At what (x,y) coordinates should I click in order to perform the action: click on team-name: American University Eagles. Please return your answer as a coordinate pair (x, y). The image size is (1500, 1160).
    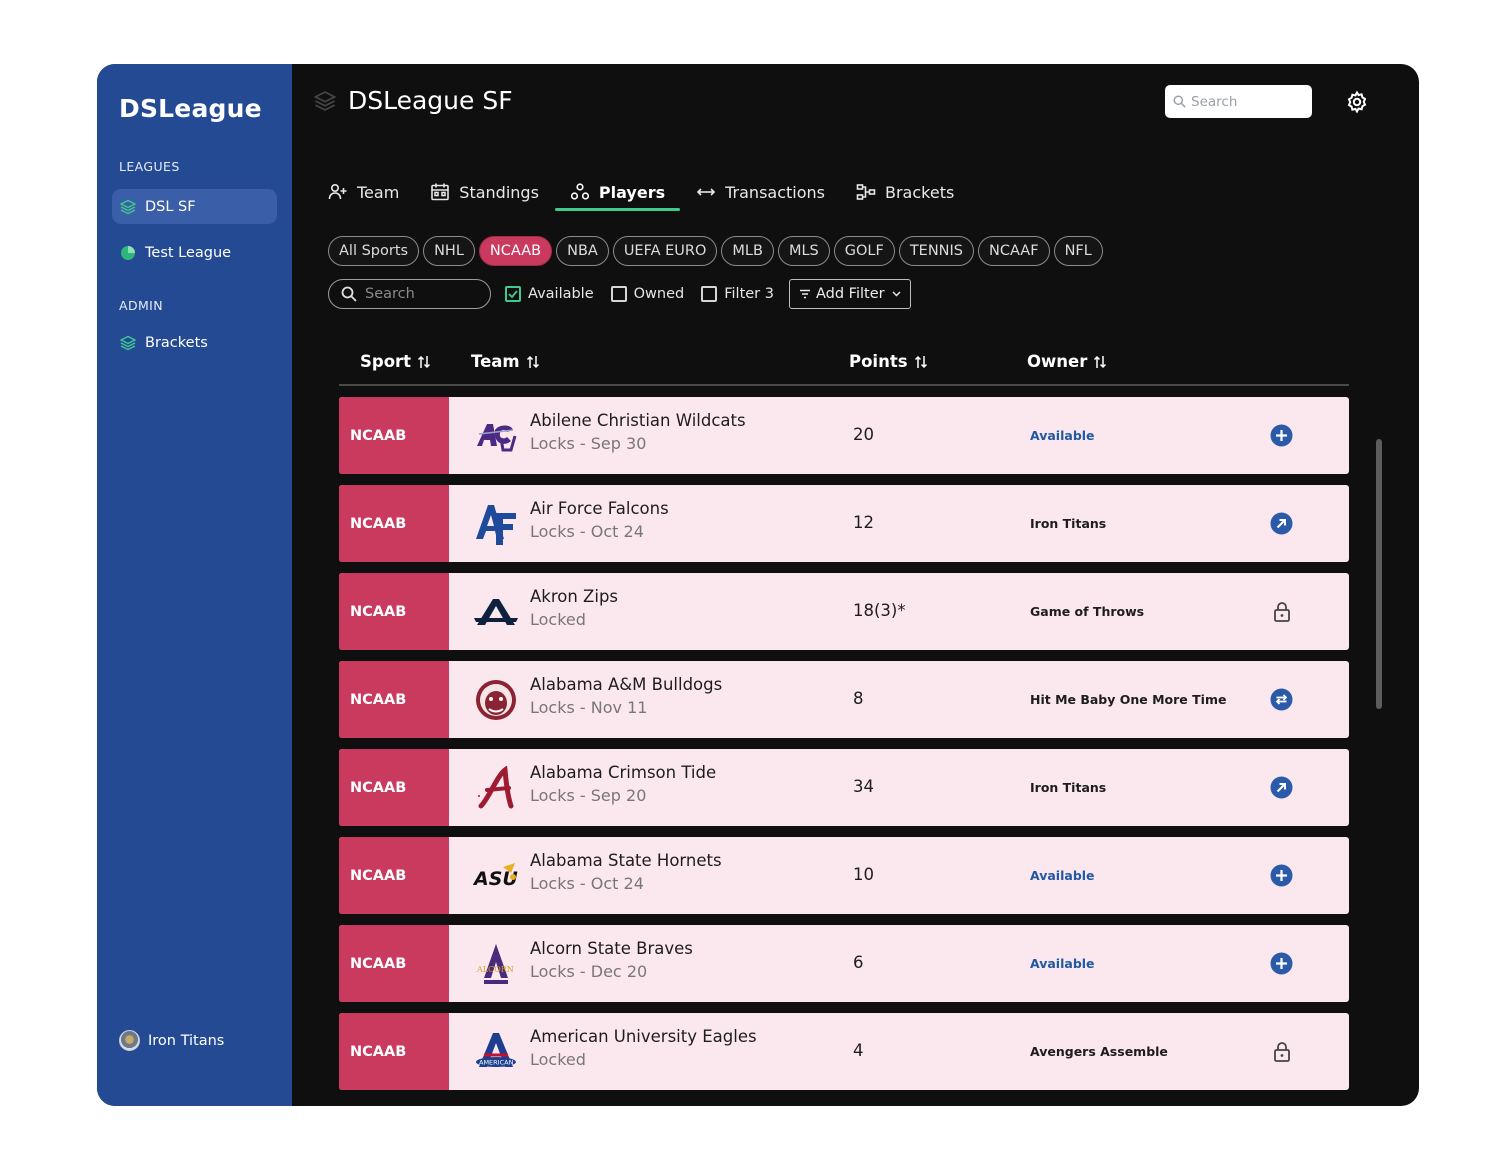
    Looking at the image, I should click on (643, 1036).